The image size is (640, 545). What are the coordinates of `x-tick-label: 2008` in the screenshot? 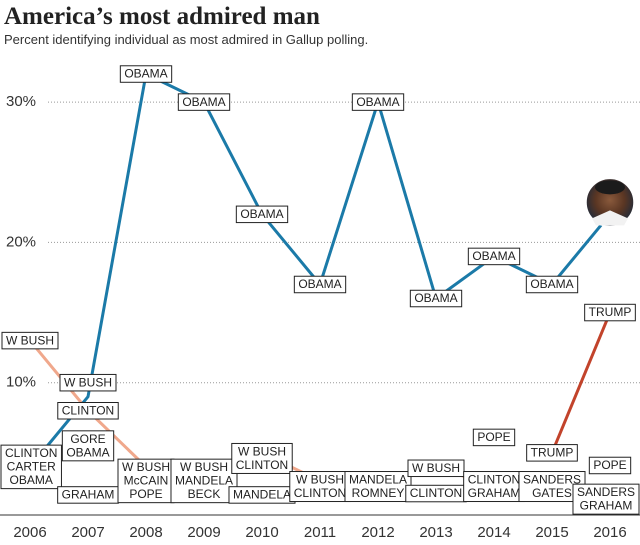 It's located at (145, 532).